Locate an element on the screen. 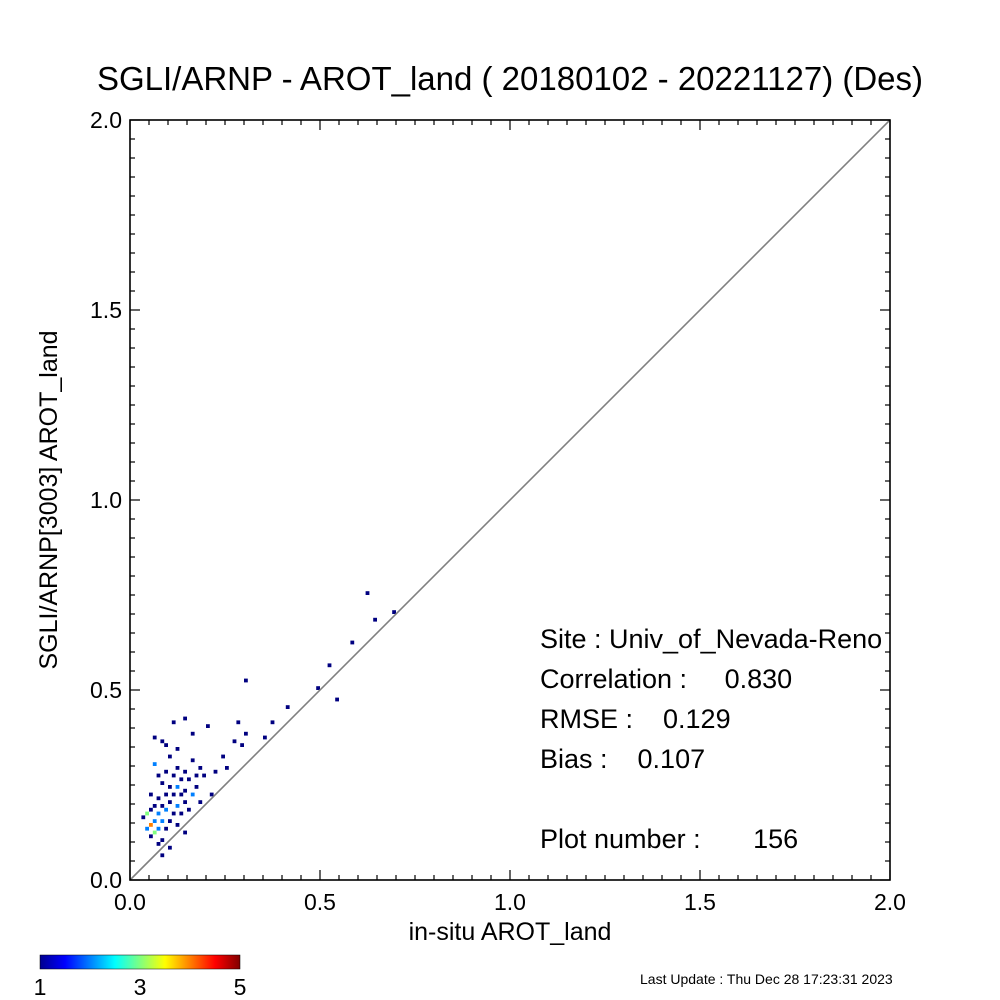 This screenshot has height=1000, width=1000. y-axis-label: SGLI/ARNP[3003] AROT_land is located at coordinates (49, 499).